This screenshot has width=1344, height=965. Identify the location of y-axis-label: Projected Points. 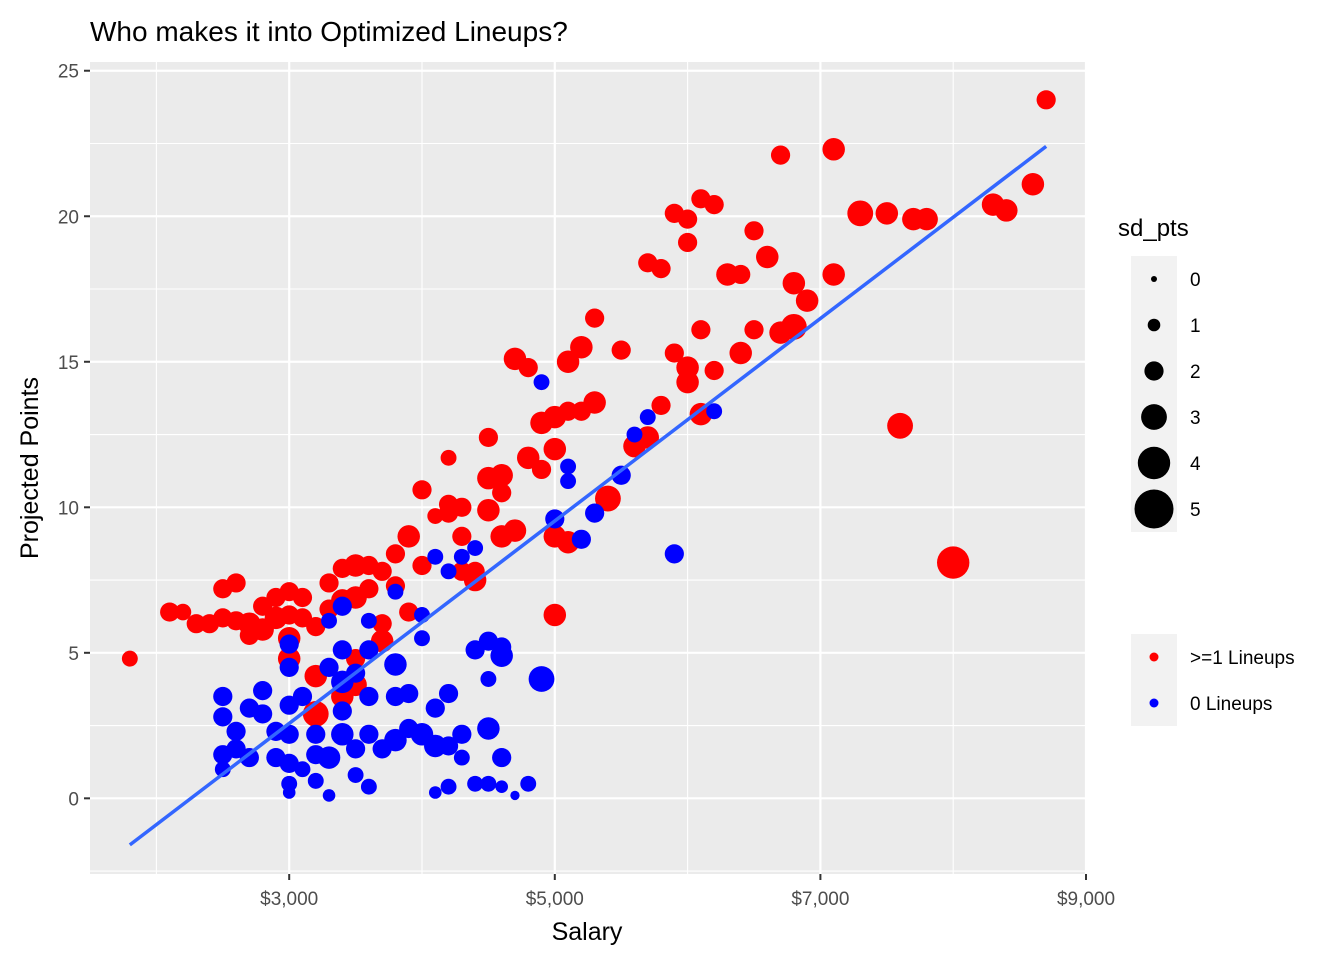
(30, 468).